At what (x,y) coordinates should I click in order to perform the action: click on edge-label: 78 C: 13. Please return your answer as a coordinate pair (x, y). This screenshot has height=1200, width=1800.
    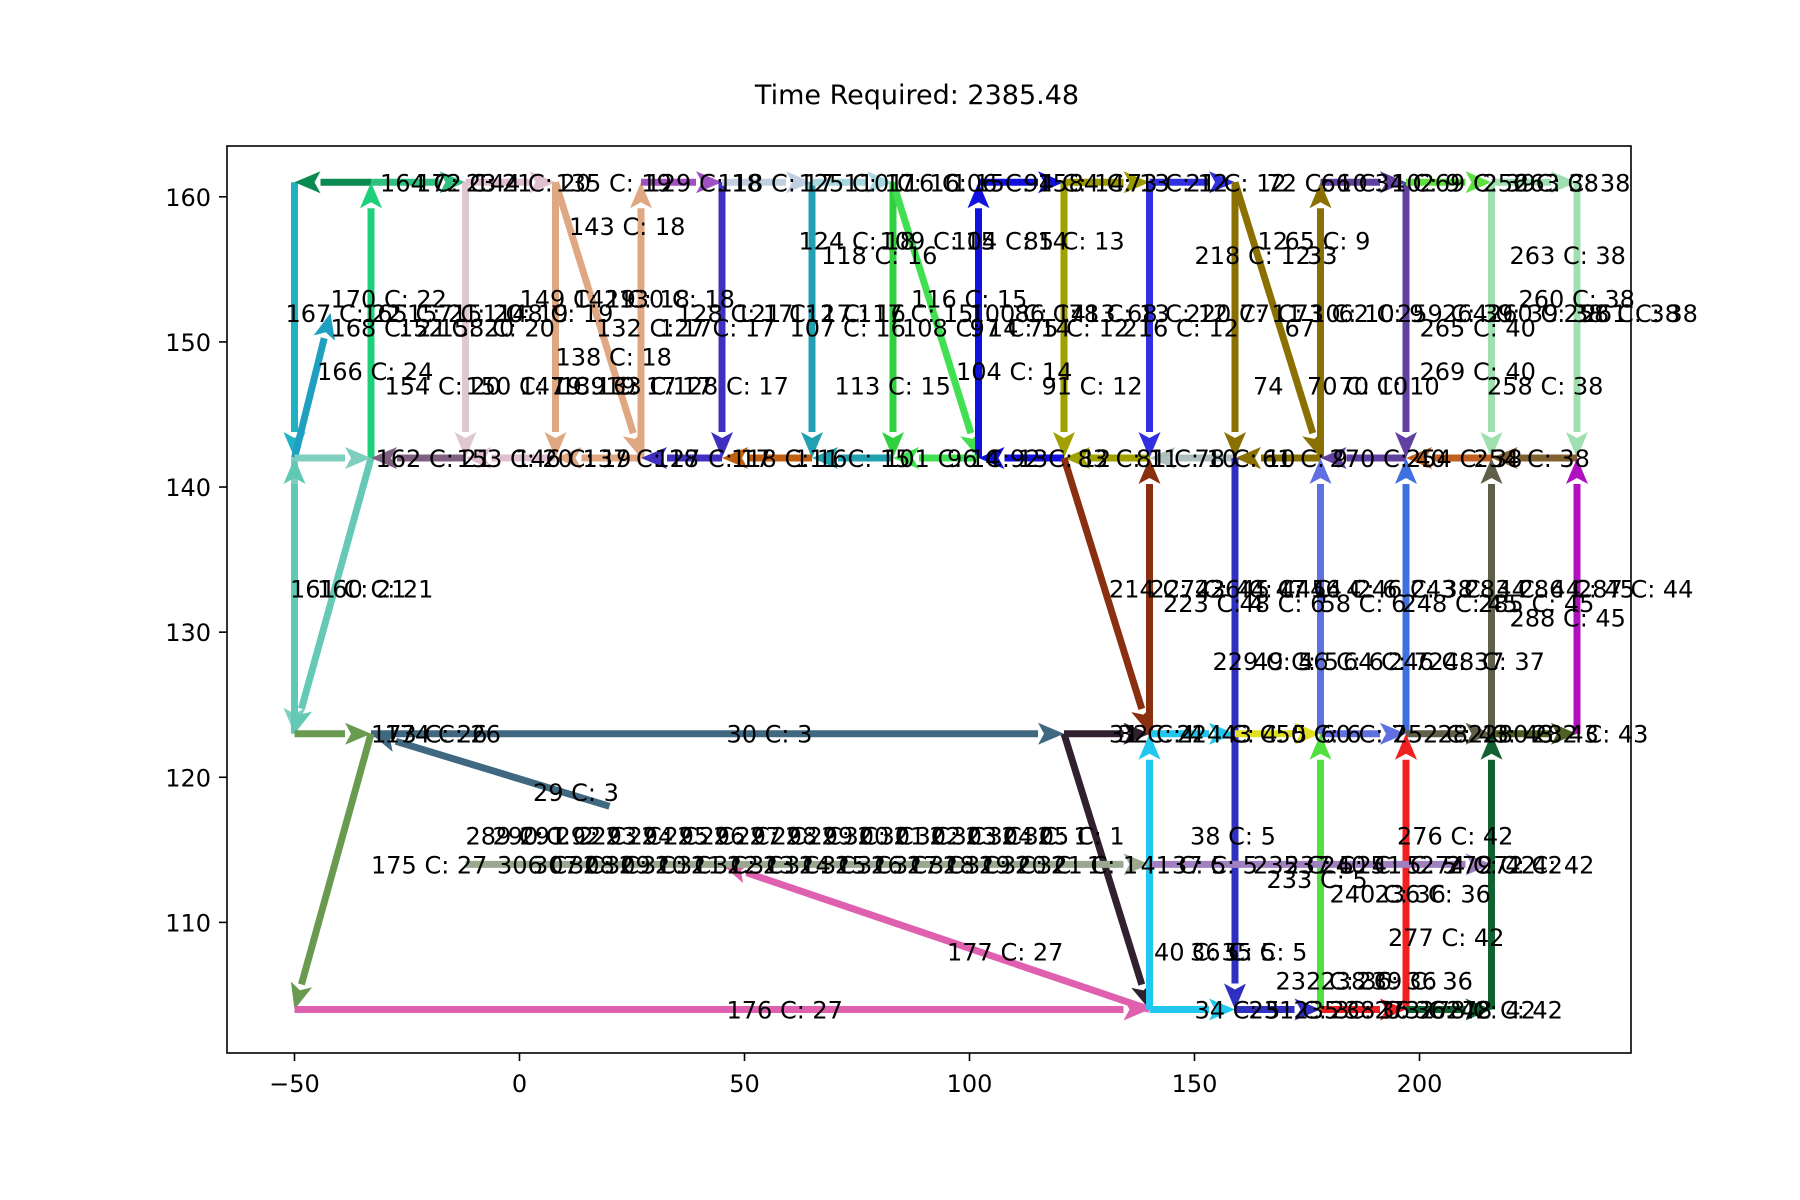
    Looking at the image, I should click on (1119, 314).